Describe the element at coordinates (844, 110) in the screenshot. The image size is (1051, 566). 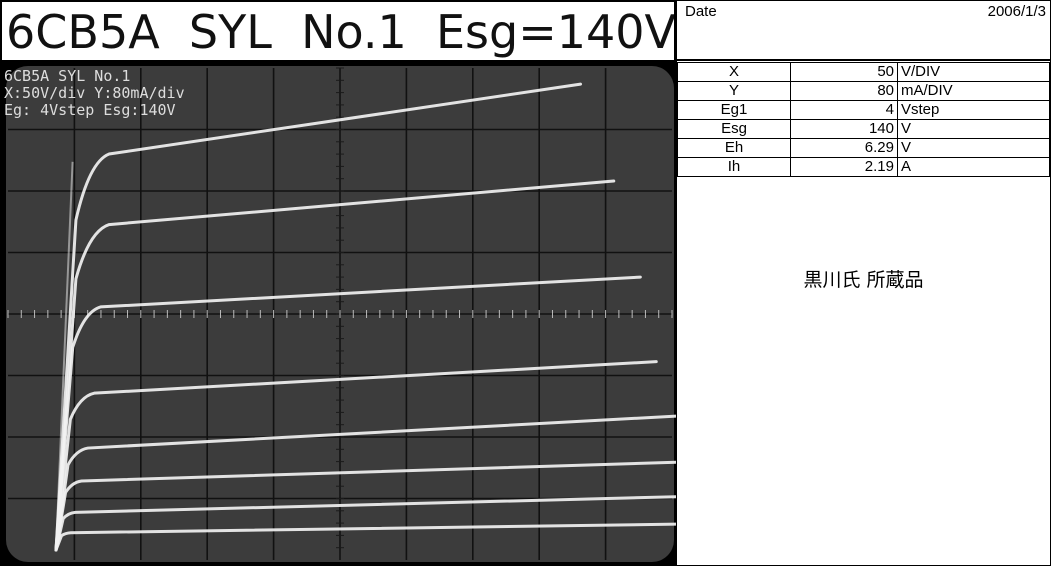
I see `param-value: 4` at that location.